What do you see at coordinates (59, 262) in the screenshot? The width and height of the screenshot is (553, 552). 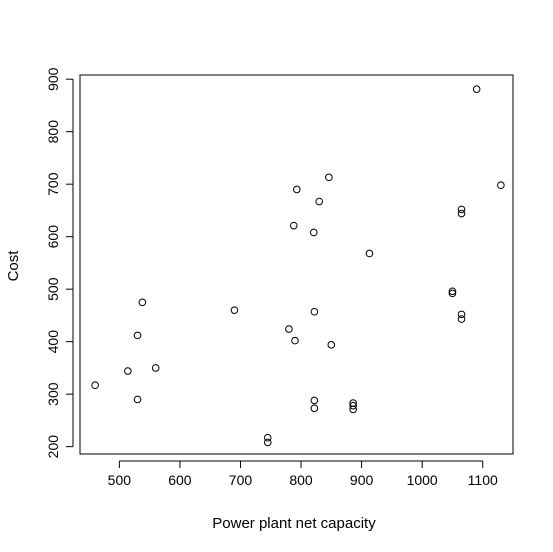 I see `y-axis: 200 300 400 500 600 700 800 900` at bounding box center [59, 262].